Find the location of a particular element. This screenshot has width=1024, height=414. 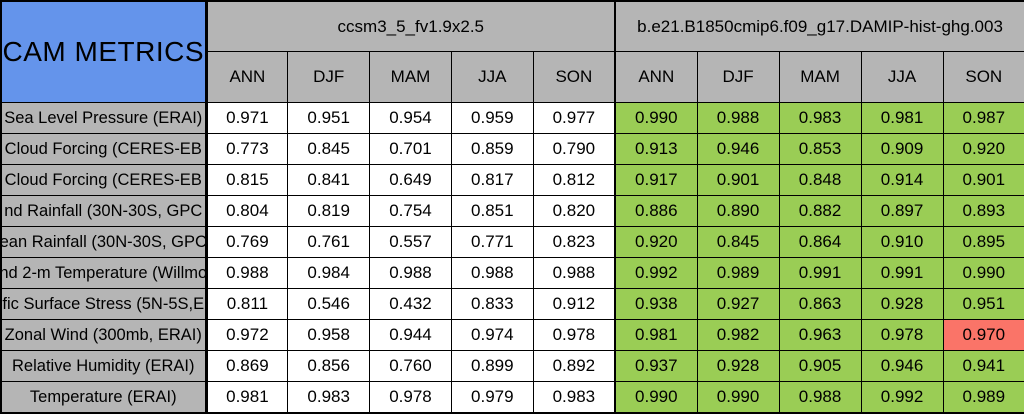

row-label-text: Relative Humidity (ERAI) is located at coordinates (103, 365).